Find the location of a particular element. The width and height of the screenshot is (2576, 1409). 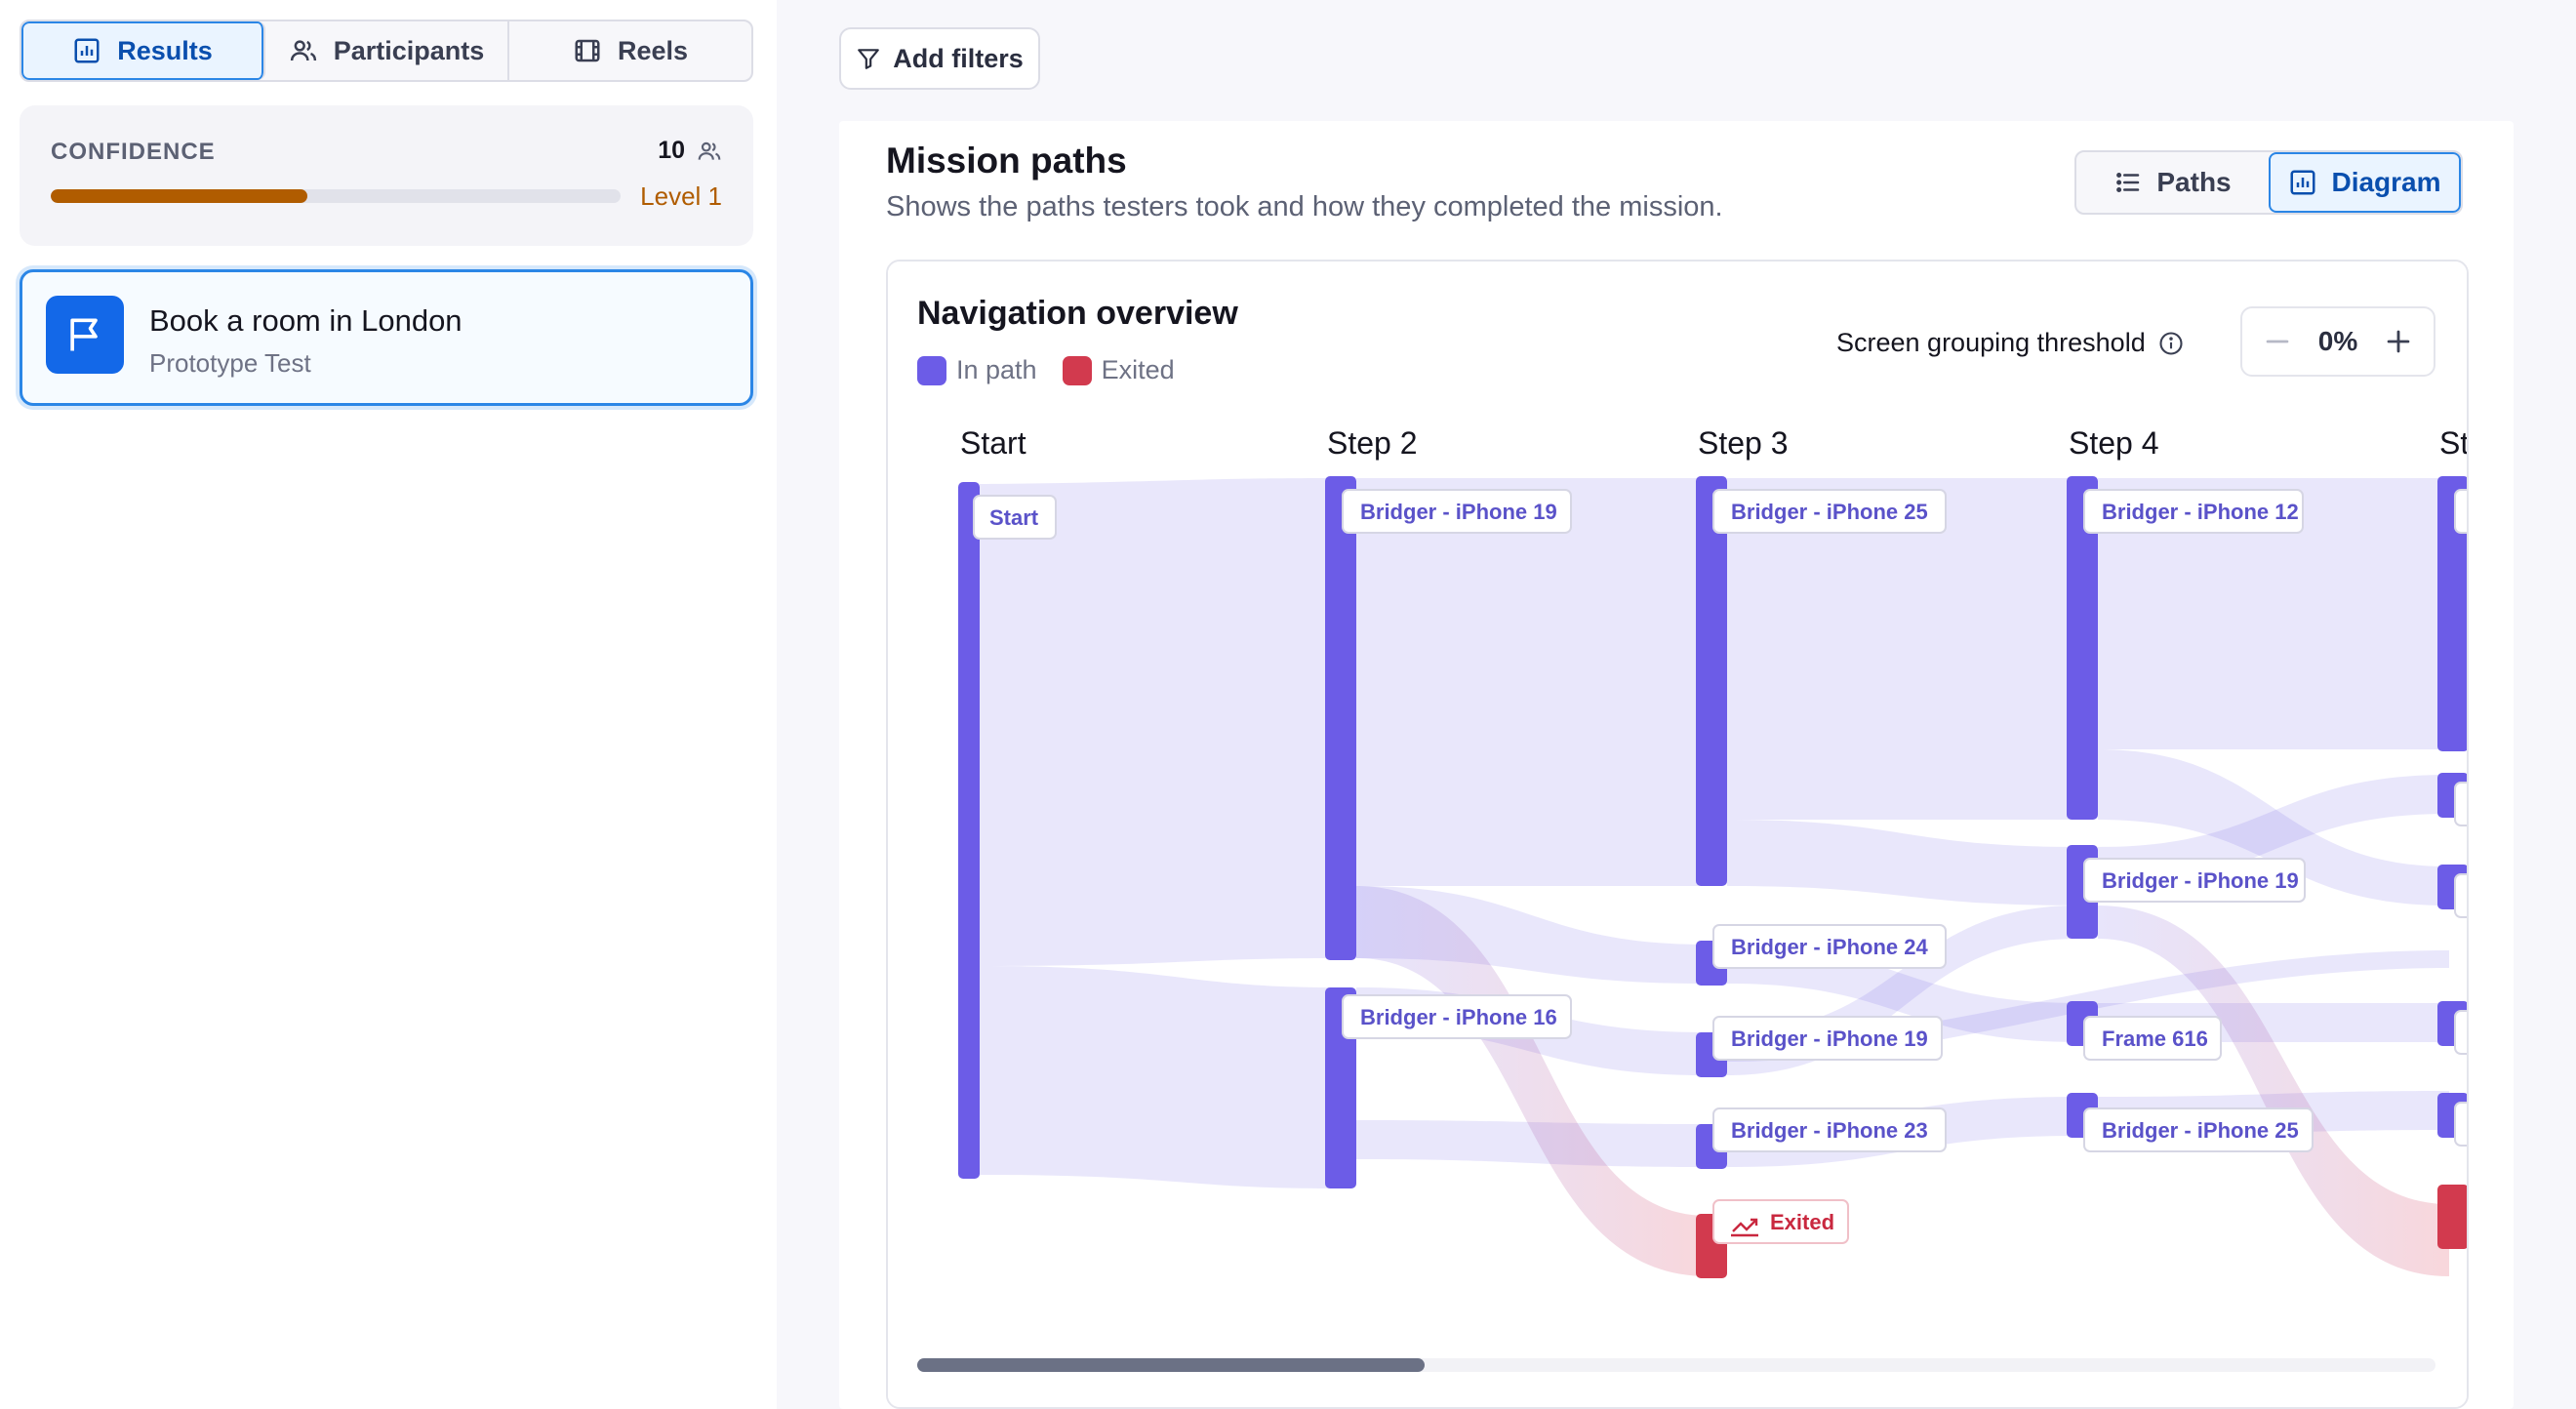

flow-l is located at coordinates (2273, 613).